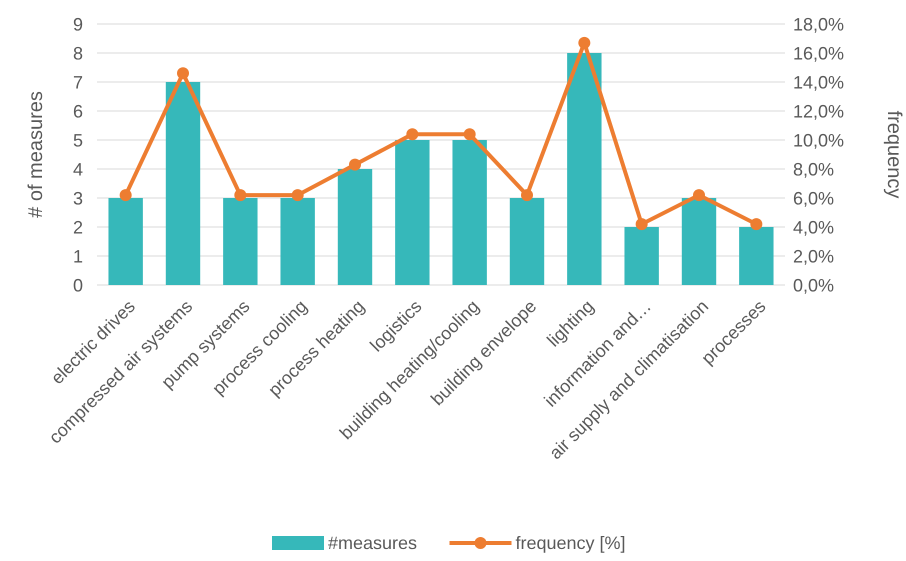 Image resolution: width=906 pixels, height=561 pixels. I want to click on y2-tick-label: 8,0%, so click(813, 169).